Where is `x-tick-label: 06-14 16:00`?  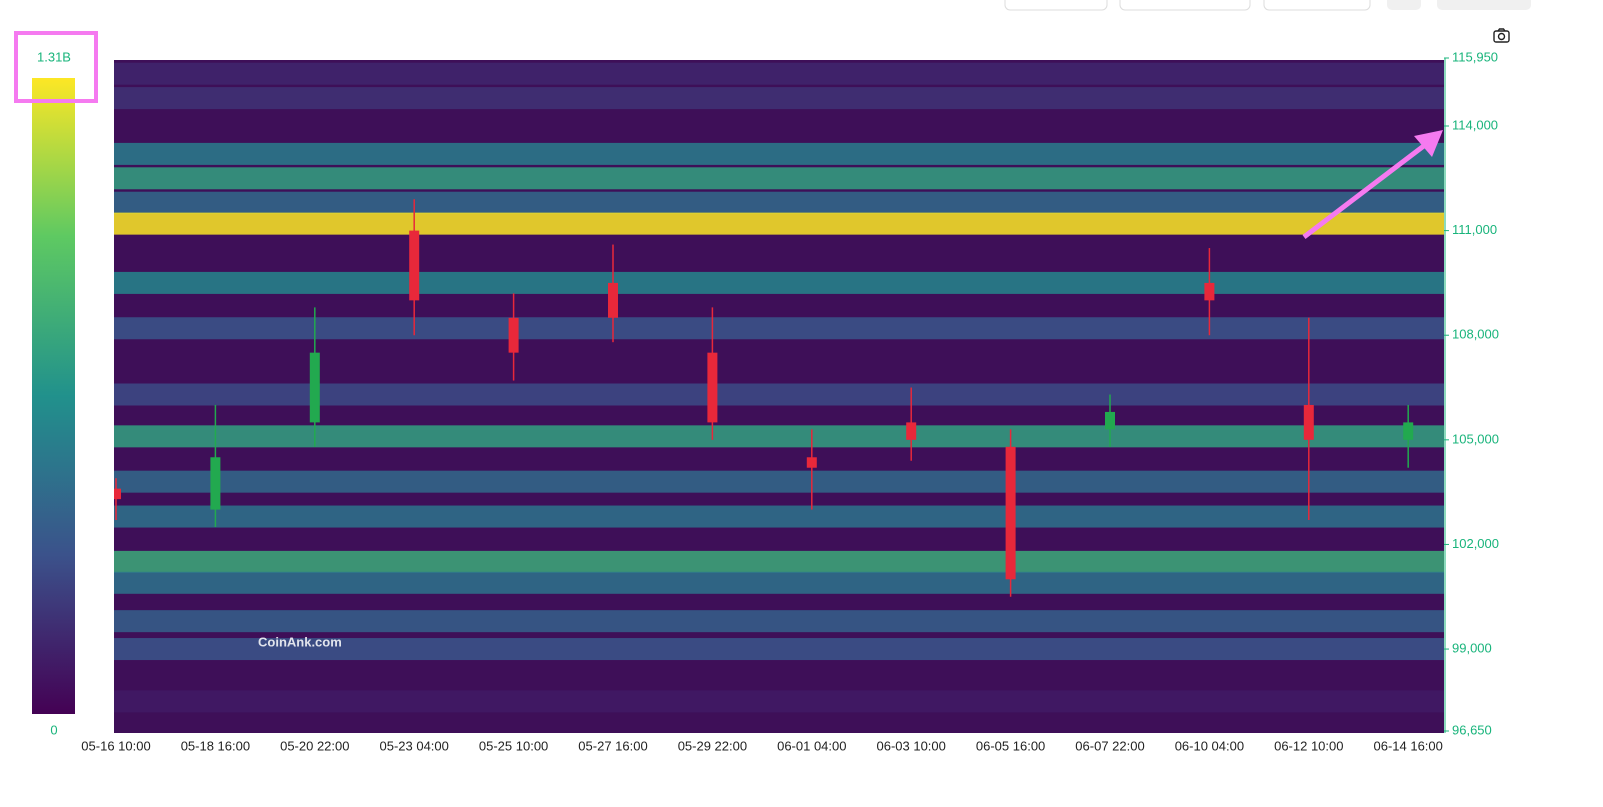 x-tick-label: 06-14 16:00 is located at coordinates (1407, 745).